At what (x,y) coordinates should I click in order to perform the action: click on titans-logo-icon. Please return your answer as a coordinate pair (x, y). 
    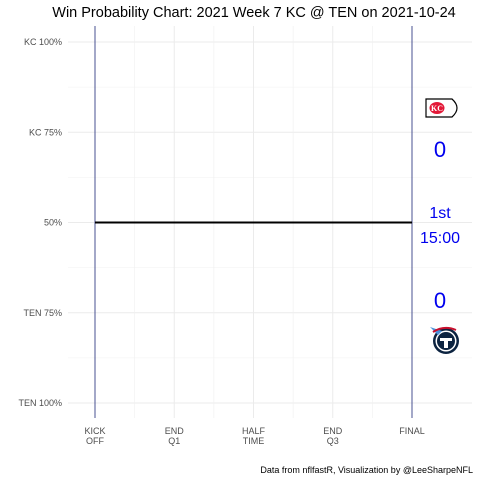
    Looking at the image, I should click on (444, 340).